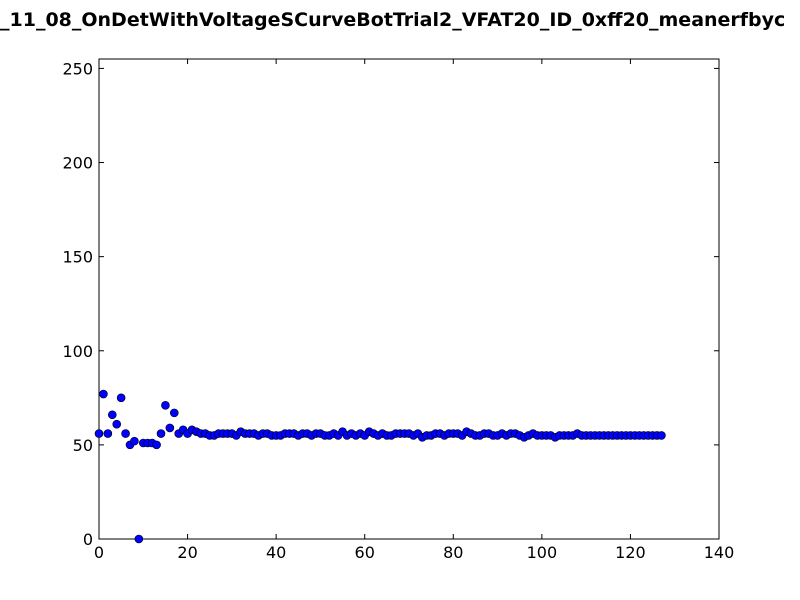 The height and width of the screenshot is (600, 800). Describe the element at coordinates (77, 163) in the screenshot. I see `y-tick-label: 200` at that location.